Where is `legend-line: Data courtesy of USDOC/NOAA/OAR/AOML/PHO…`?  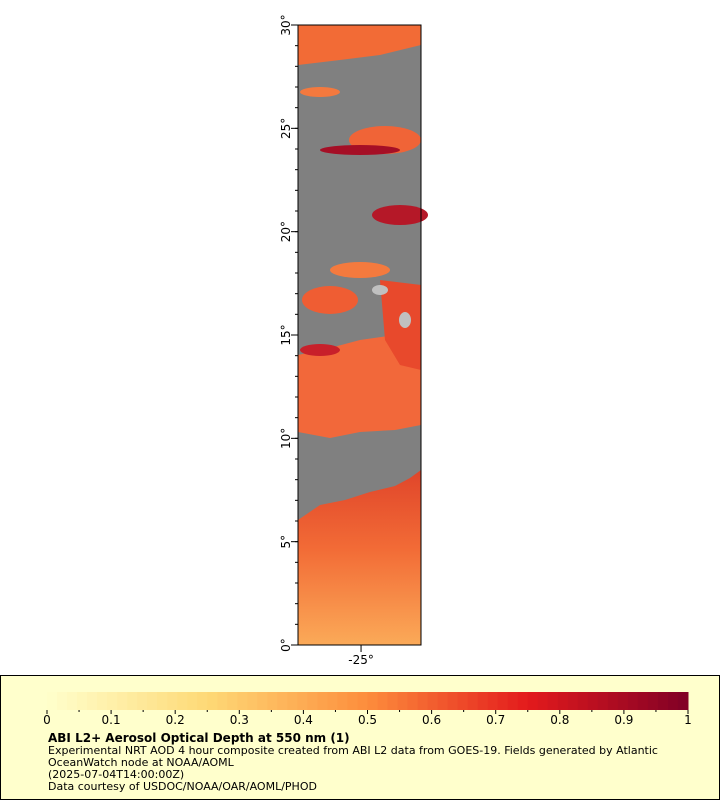 legend-line: Data courtesy of USDOC/NOAA/OAR/AOML/PHO… is located at coordinates (182, 786).